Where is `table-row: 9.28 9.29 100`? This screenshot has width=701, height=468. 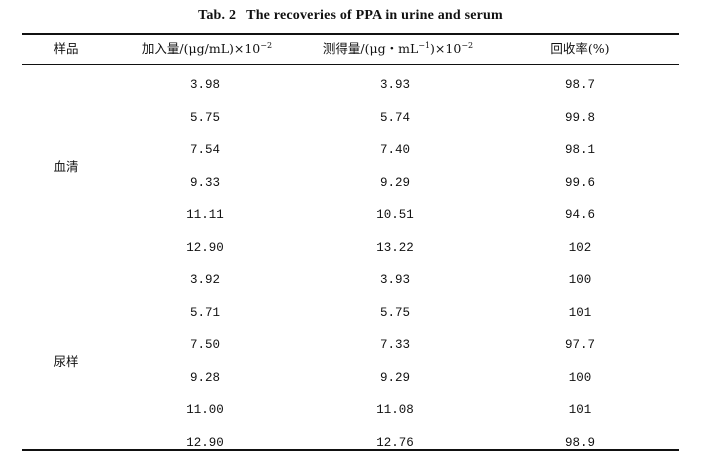 table-row: 9.28 9.29 100 is located at coordinates (350, 378).